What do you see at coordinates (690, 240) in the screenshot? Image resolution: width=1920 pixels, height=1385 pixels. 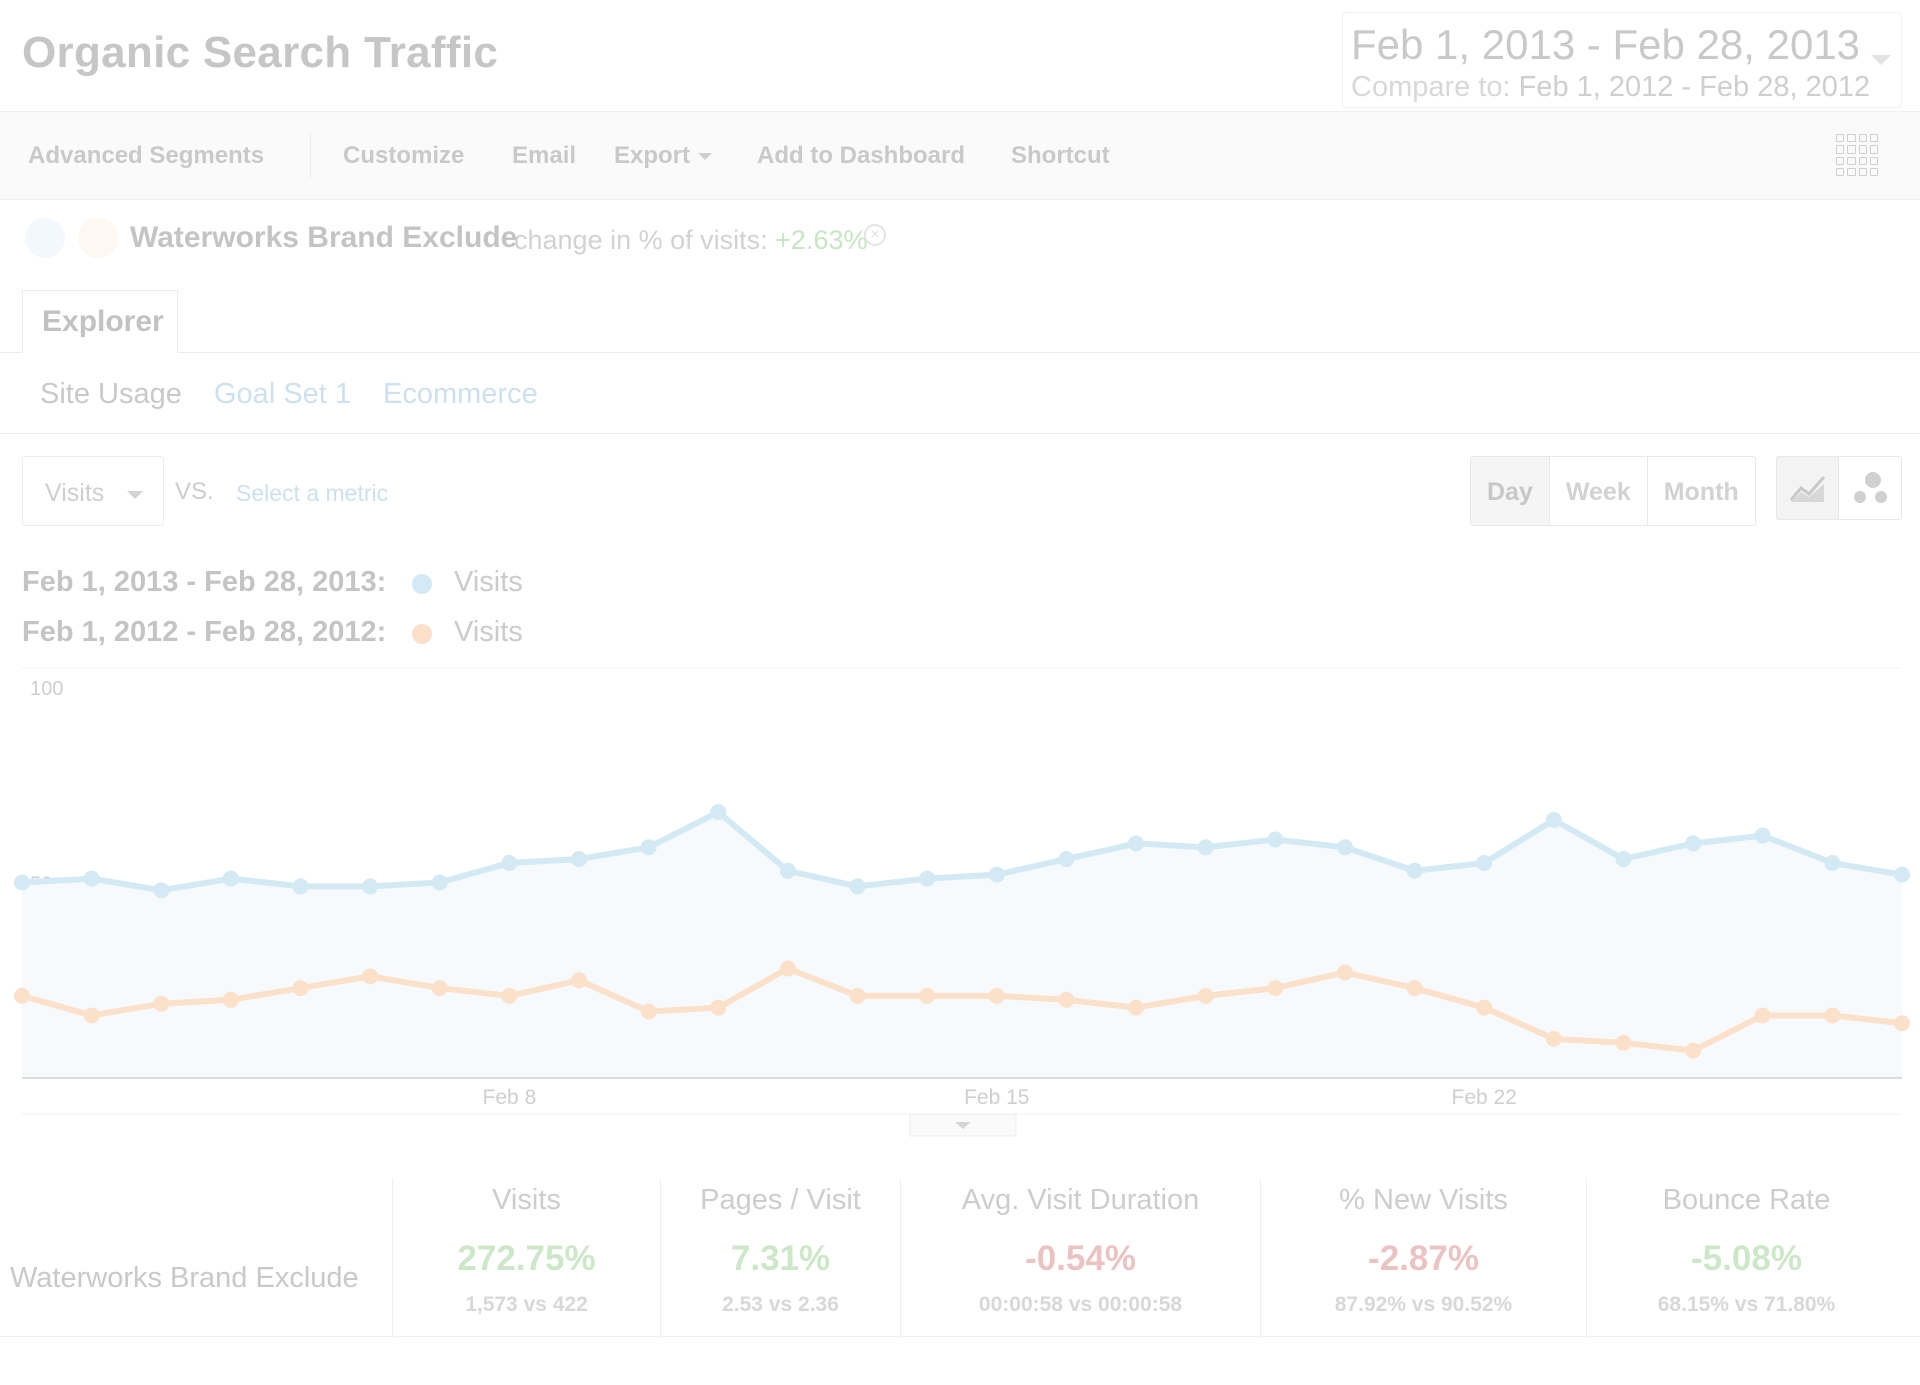 I see `segment-change: change in % of visits: +2.63%` at bounding box center [690, 240].